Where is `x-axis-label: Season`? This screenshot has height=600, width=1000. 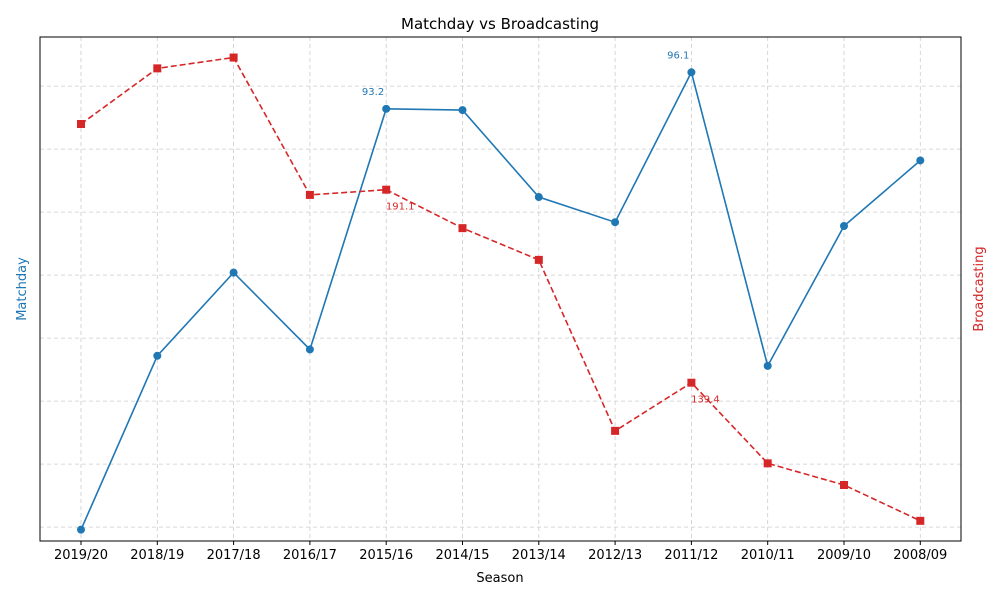
x-axis-label: Season is located at coordinates (499, 578).